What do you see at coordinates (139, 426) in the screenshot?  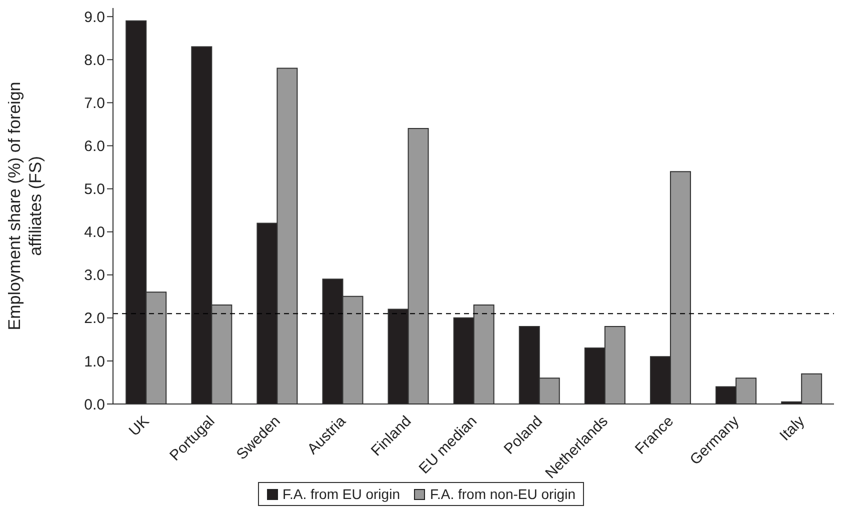 I see `x-tick-label: UK` at bounding box center [139, 426].